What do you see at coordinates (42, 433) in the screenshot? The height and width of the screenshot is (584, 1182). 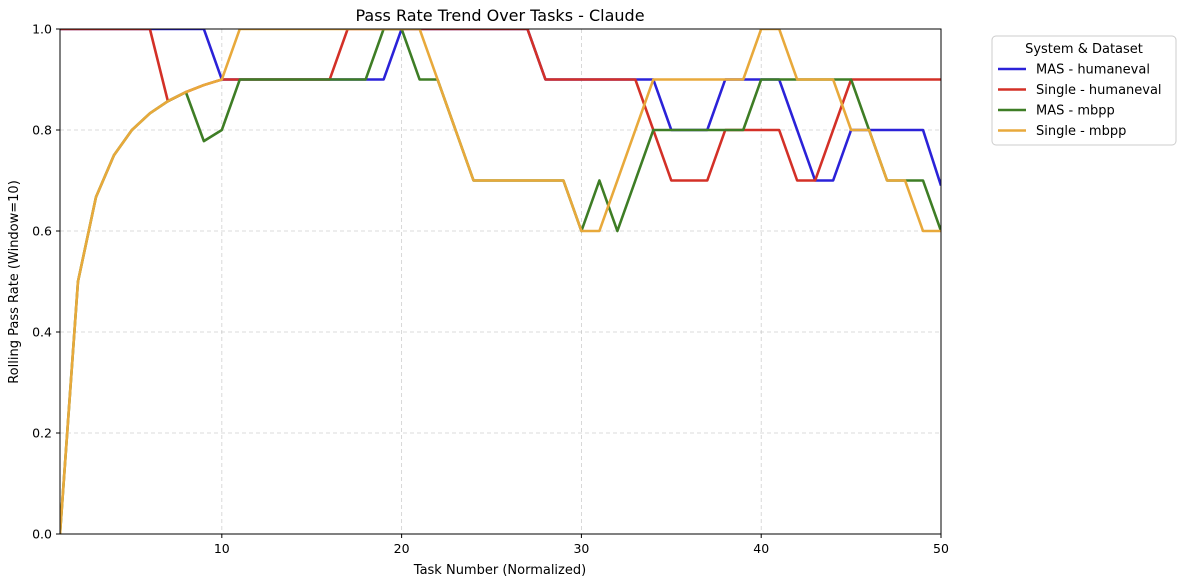 I see `y-tick-label: 0.2` at bounding box center [42, 433].